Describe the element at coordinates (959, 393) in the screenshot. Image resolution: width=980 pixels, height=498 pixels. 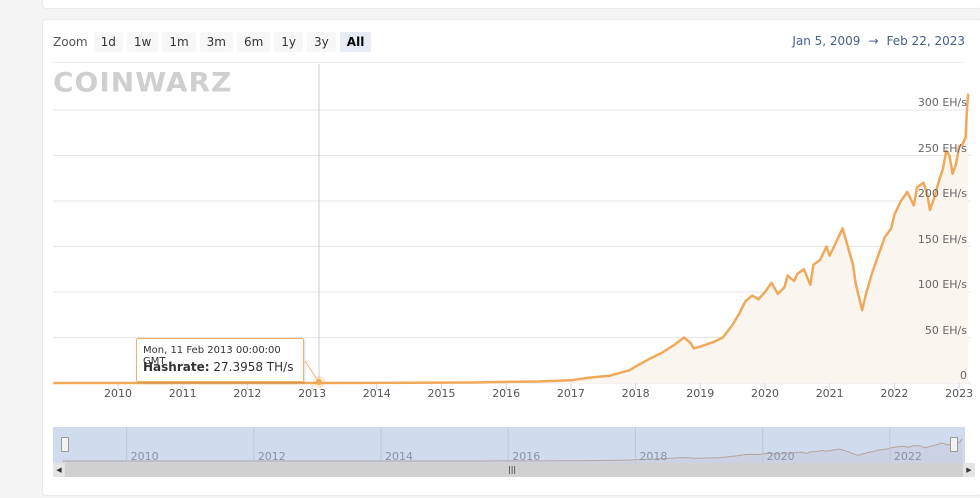
I see `x-tick-label: 2023` at that location.